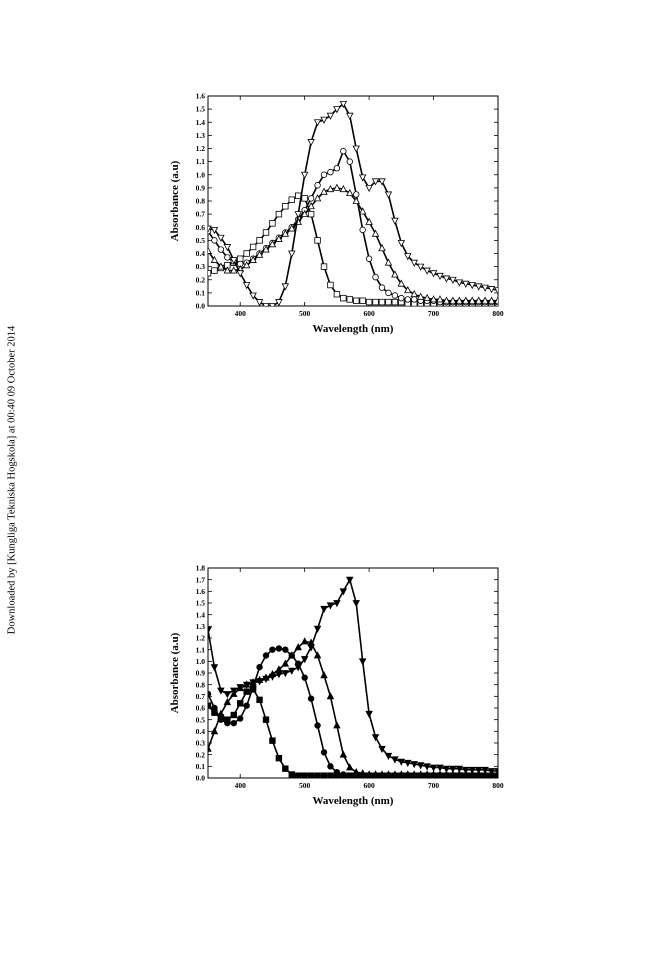 This screenshot has height=960, width=672. I want to click on y-tick-label: 0.7, so click(201, 696).